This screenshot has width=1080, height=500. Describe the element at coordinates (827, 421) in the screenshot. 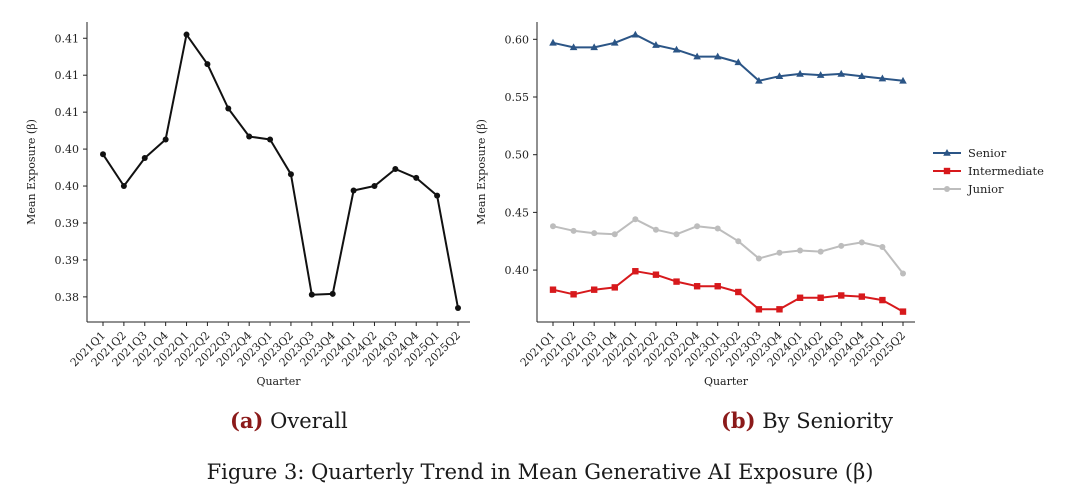

I see `subfigure-title-b: By Seniority` at that location.